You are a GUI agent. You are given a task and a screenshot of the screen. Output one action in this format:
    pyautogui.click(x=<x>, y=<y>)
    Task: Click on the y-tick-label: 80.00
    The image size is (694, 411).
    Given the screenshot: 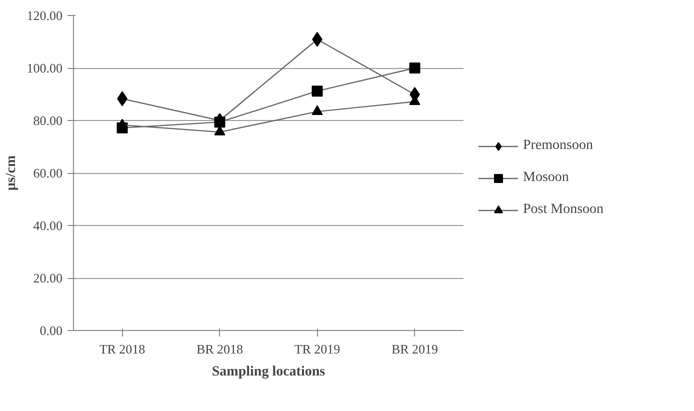 What is the action you would take?
    pyautogui.click(x=47, y=120)
    